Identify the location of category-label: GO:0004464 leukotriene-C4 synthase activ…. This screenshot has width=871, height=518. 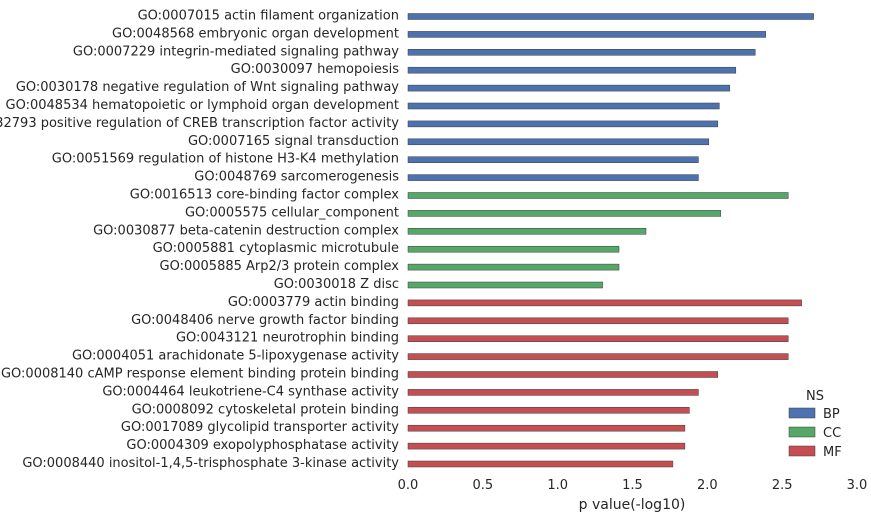
(250, 391).